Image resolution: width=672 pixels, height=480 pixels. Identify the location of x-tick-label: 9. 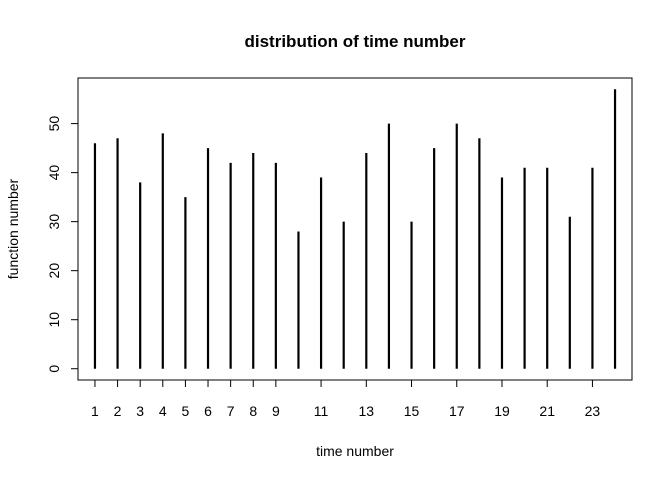
(276, 411).